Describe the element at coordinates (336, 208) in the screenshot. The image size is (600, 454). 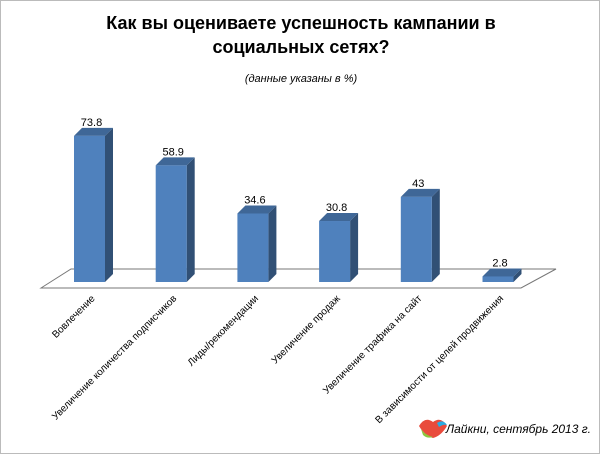
I see `data-label: 30.8` at that location.